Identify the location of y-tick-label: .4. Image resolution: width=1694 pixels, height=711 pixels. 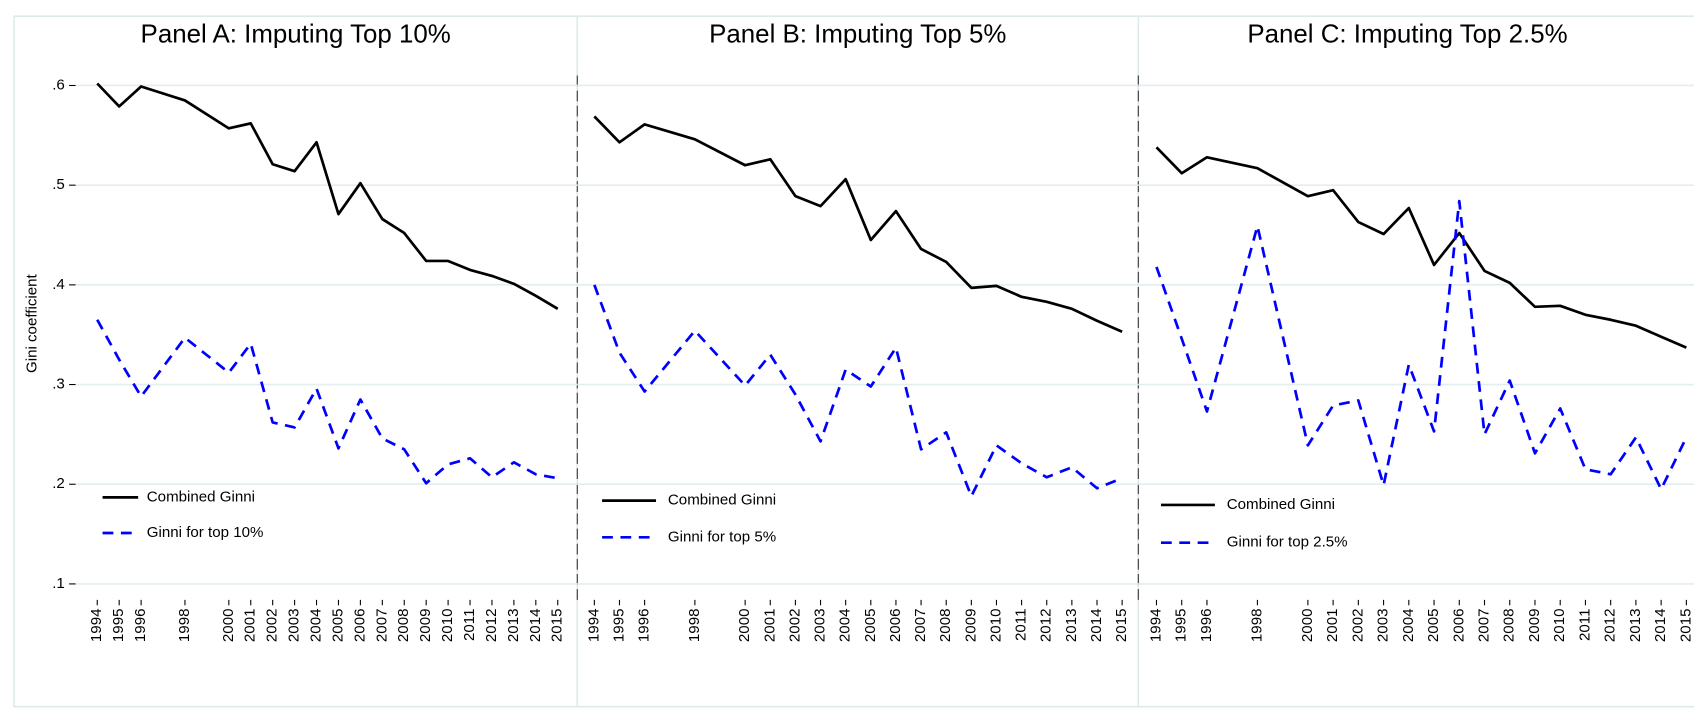
(58, 284).